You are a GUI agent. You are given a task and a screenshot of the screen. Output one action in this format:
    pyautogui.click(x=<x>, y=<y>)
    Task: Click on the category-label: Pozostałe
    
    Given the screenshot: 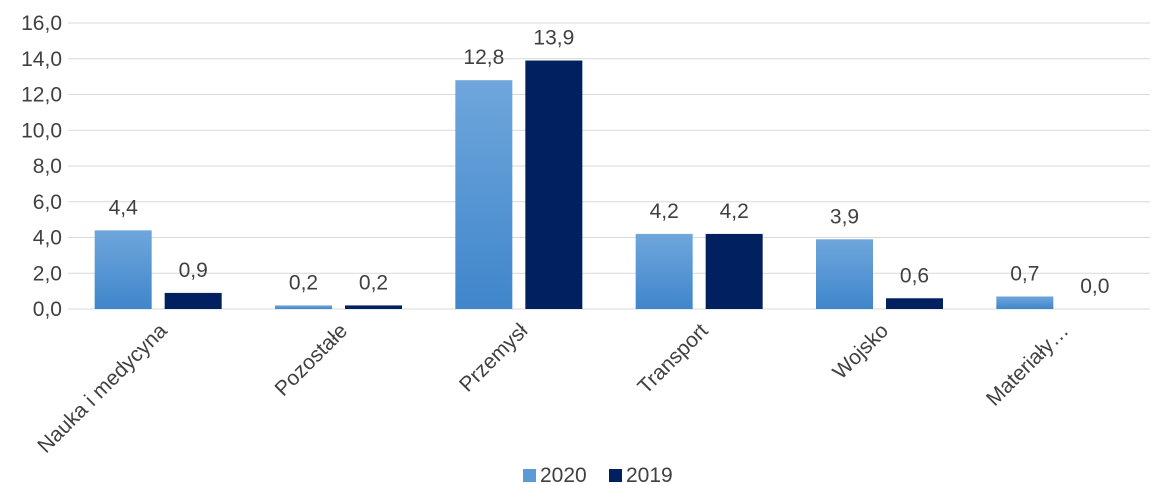 What is the action you would take?
    pyautogui.click(x=311, y=359)
    